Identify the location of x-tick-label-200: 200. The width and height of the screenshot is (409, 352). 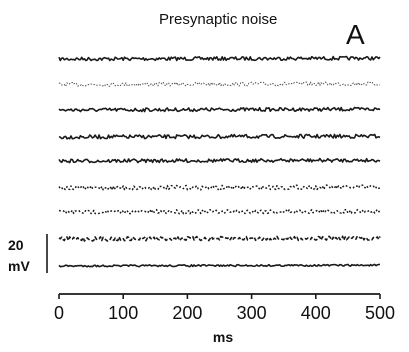
(187, 313).